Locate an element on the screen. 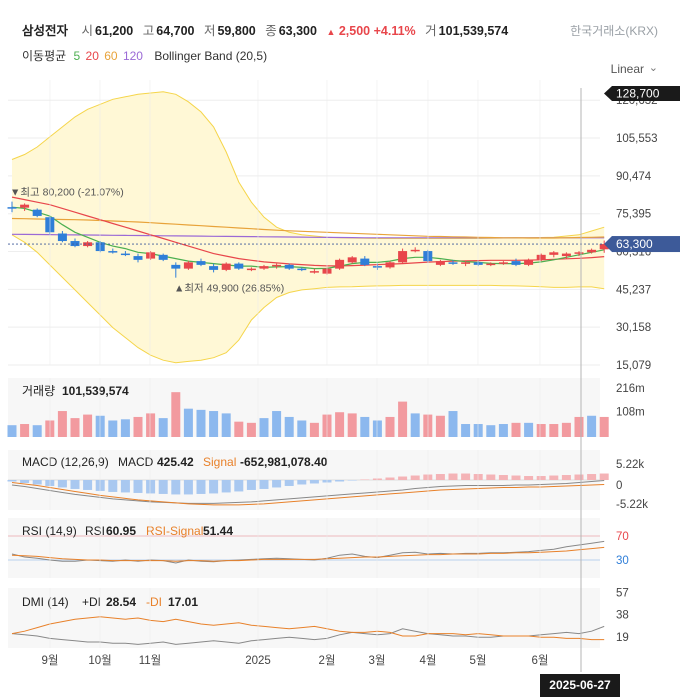  change-value: 2,500 is located at coordinates (354, 31).